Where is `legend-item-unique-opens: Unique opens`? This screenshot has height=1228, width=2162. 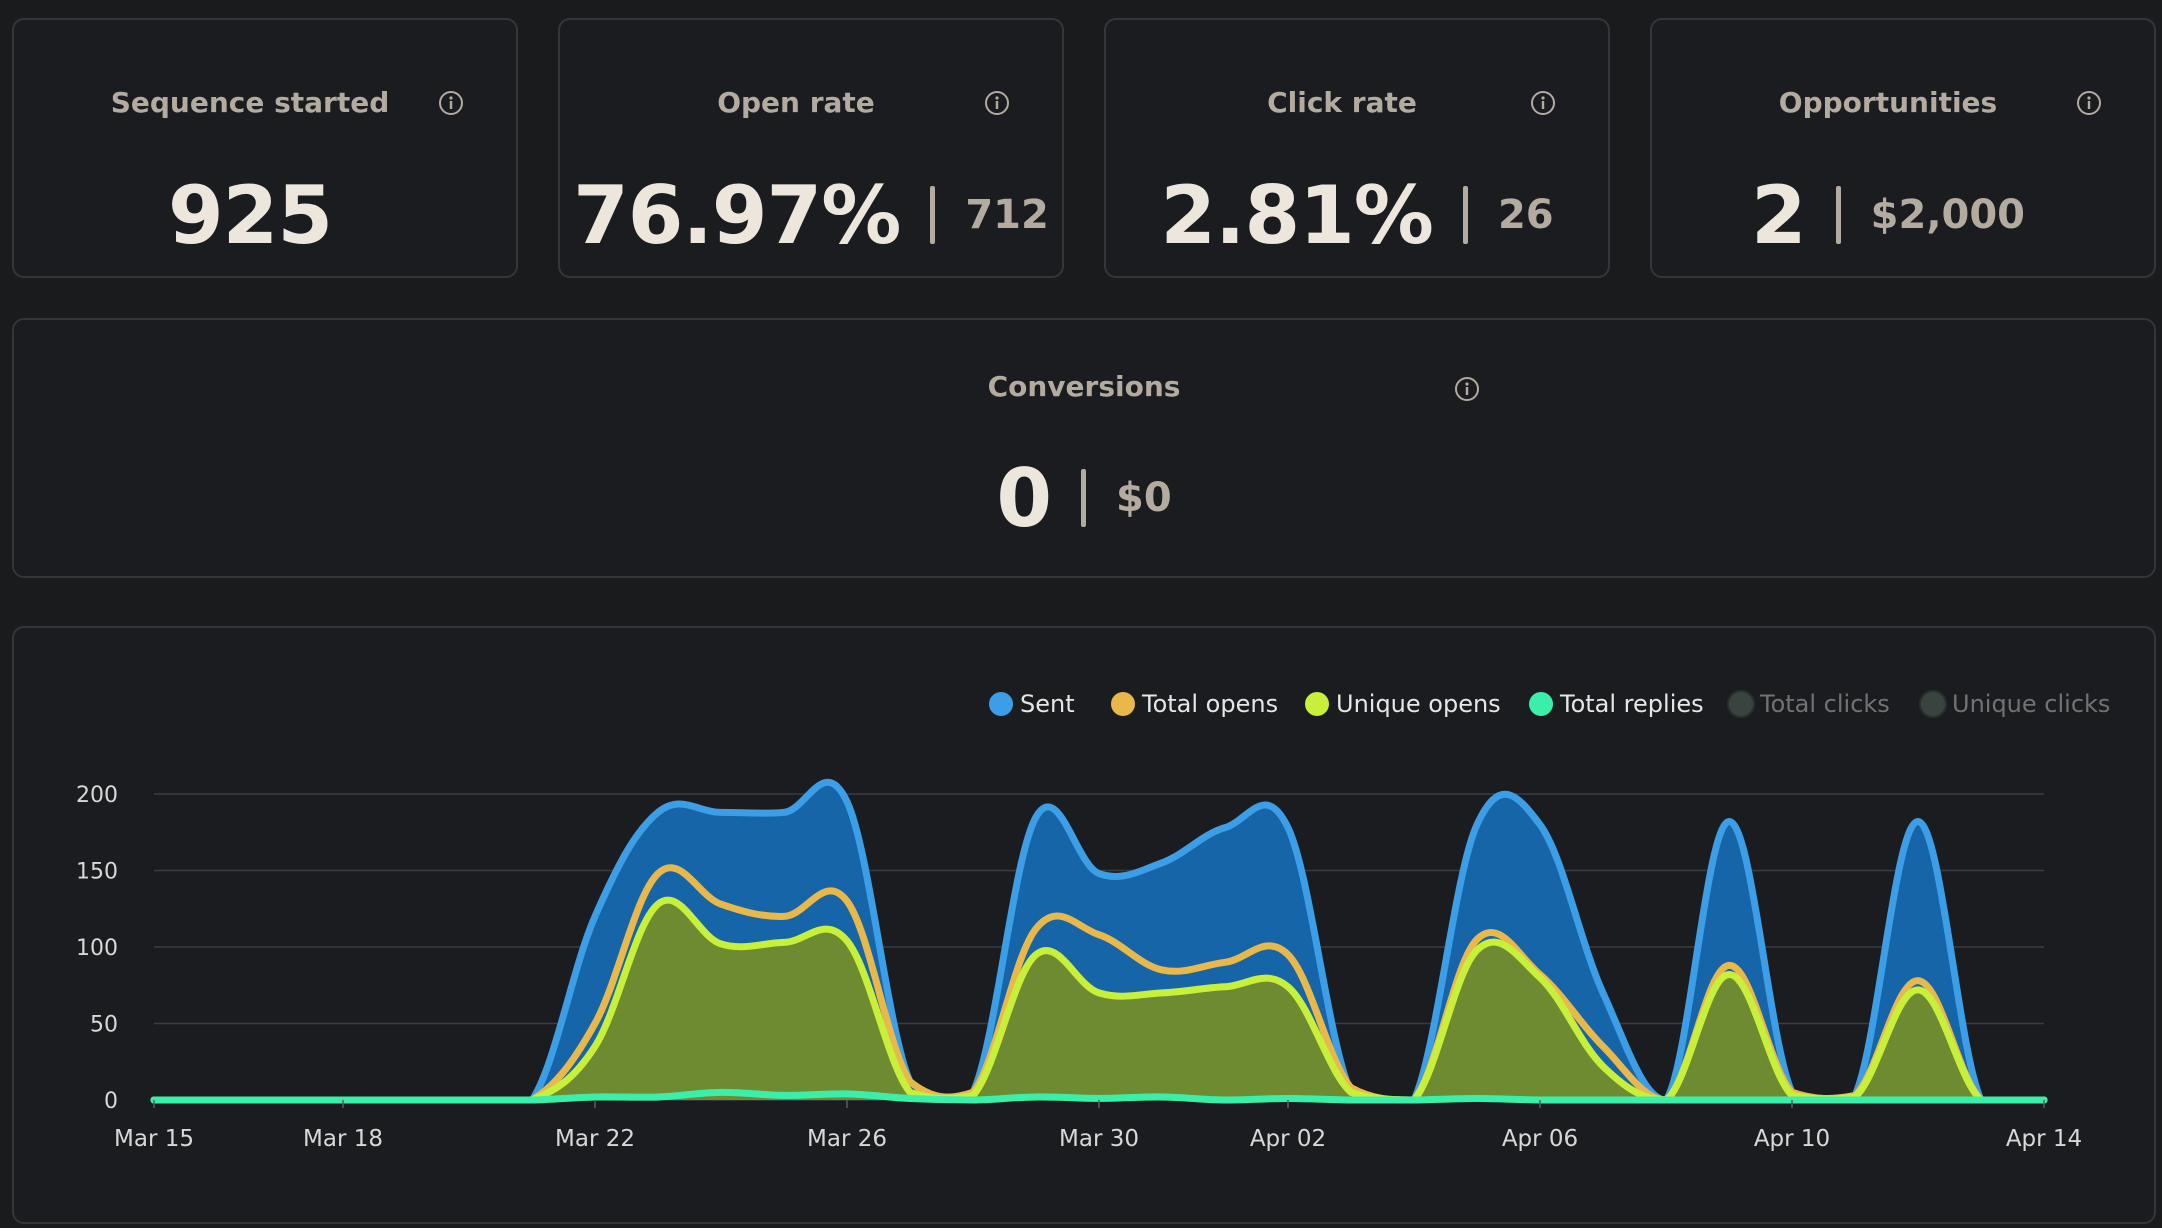 legend-item-unique-opens: Unique opens is located at coordinates (1402, 704).